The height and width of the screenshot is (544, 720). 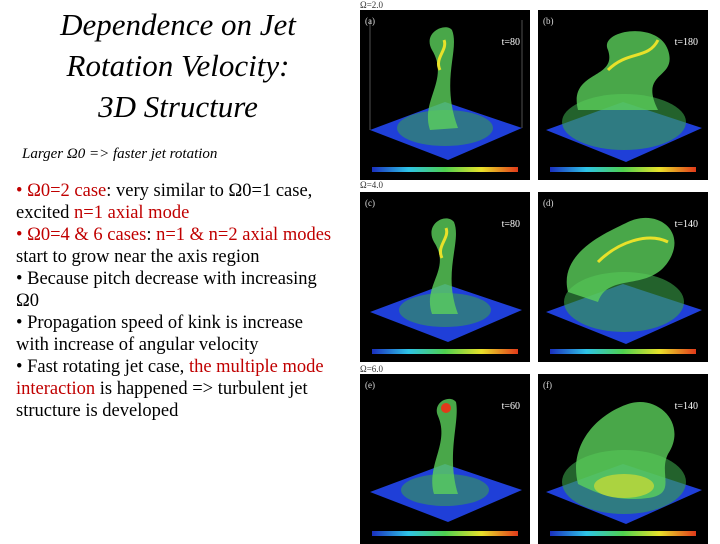 What do you see at coordinates (372, 185) in the screenshot?
I see `omega-label-row-2: Ω=4.0` at bounding box center [372, 185].